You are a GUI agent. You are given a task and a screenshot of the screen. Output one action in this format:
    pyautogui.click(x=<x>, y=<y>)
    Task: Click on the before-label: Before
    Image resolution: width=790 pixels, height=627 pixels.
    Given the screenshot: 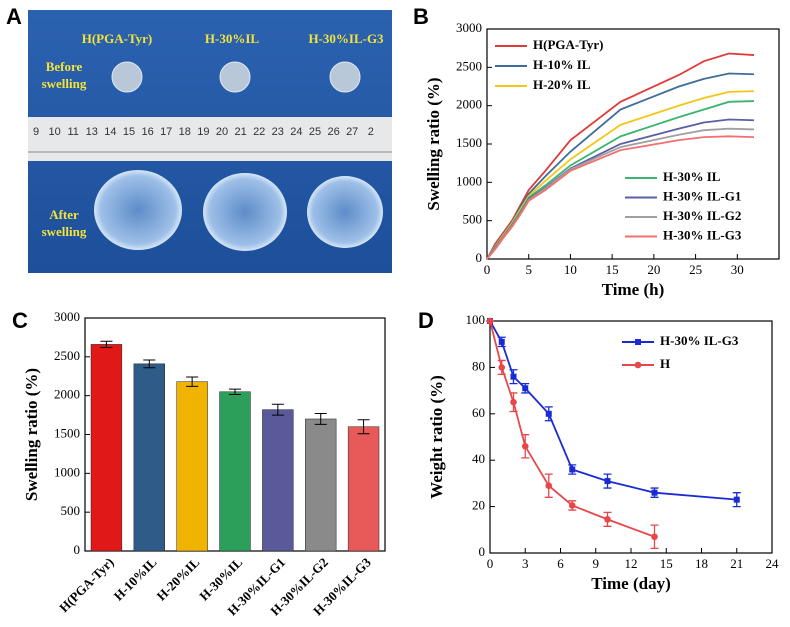 What is the action you would take?
    pyautogui.click(x=64, y=66)
    